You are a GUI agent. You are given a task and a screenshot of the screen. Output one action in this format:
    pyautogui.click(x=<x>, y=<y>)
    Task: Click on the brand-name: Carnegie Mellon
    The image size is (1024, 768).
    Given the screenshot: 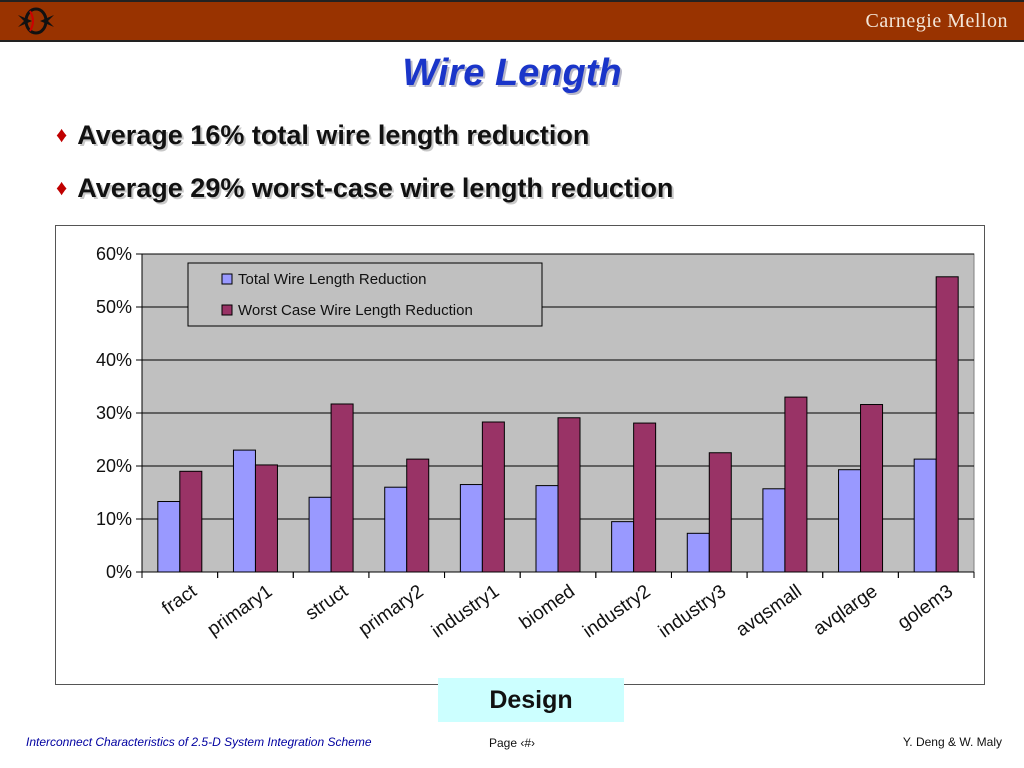 What is the action you would take?
    pyautogui.click(x=936, y=21)
    